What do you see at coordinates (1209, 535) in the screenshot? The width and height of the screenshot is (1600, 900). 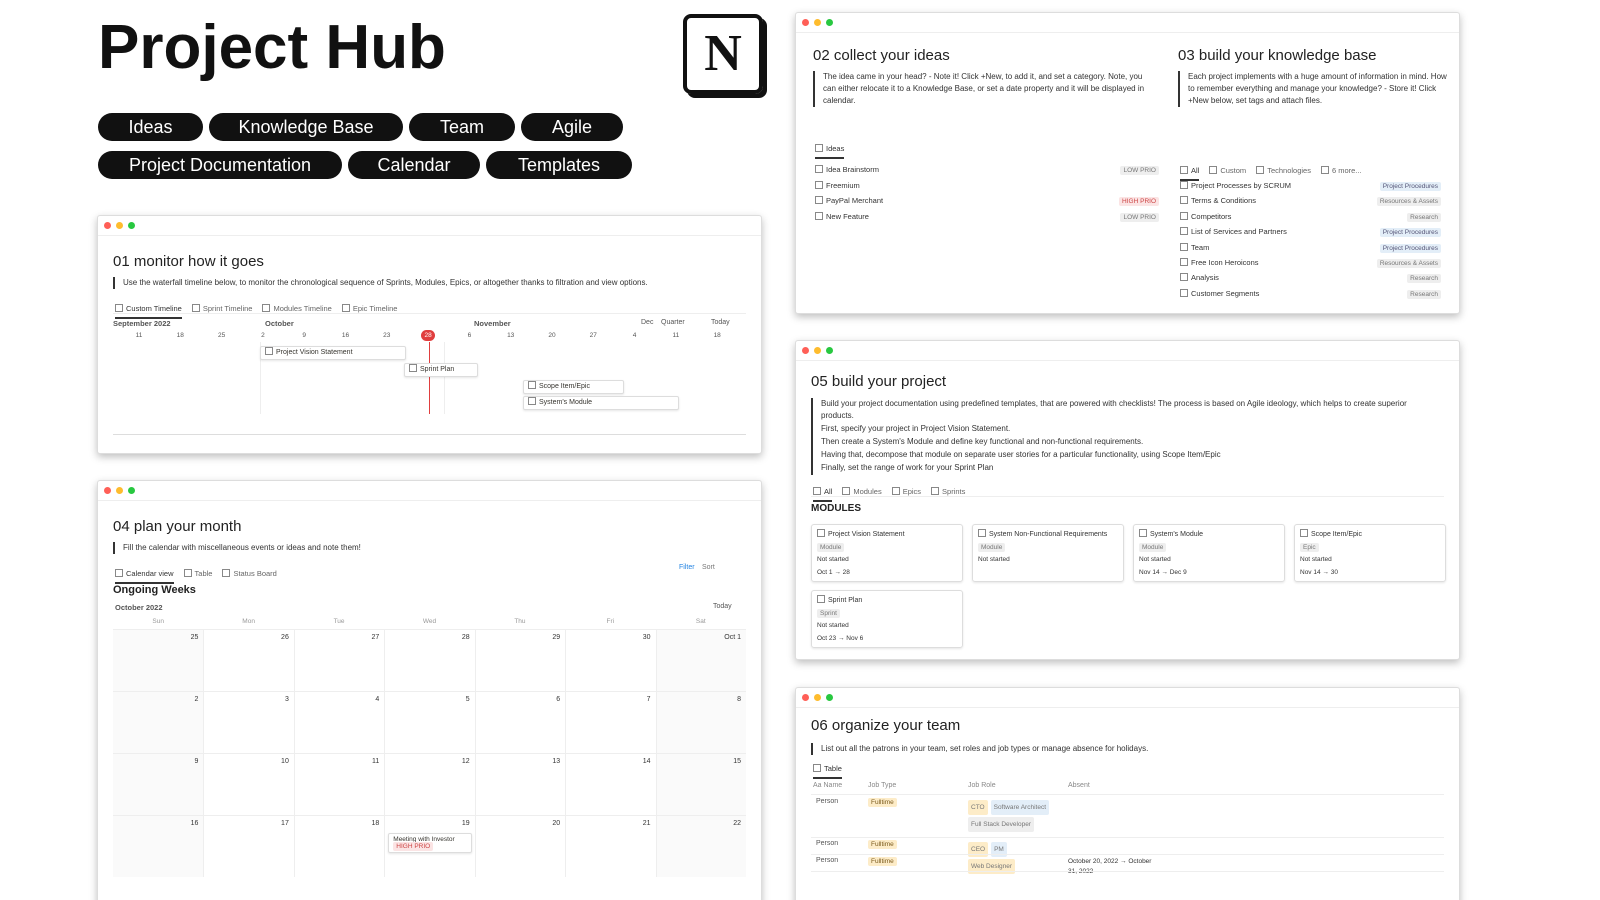 I see `card-title: System's Module` at bounding box center [1209, 535].